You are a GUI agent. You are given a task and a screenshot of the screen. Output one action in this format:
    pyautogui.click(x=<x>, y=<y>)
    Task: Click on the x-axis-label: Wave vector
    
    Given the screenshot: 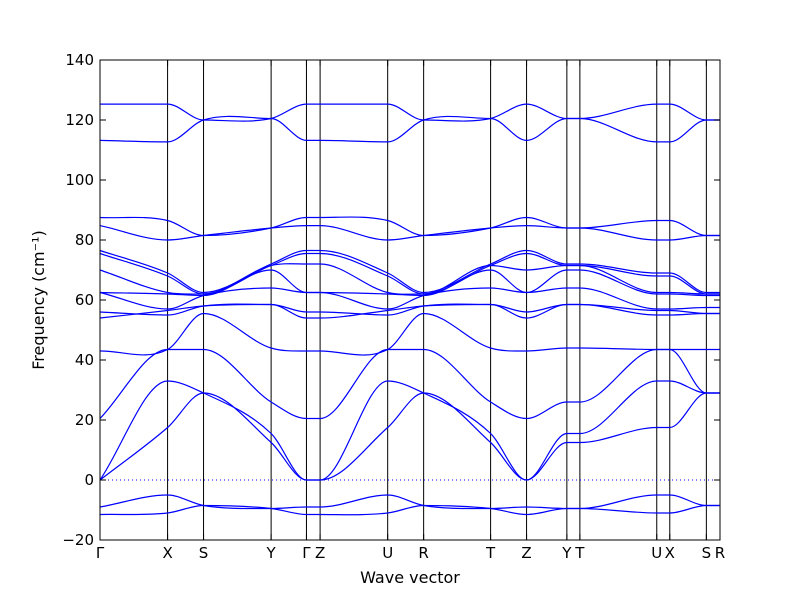 What is the action you would take?
    pyautogui.click(x=410, y=577)
    